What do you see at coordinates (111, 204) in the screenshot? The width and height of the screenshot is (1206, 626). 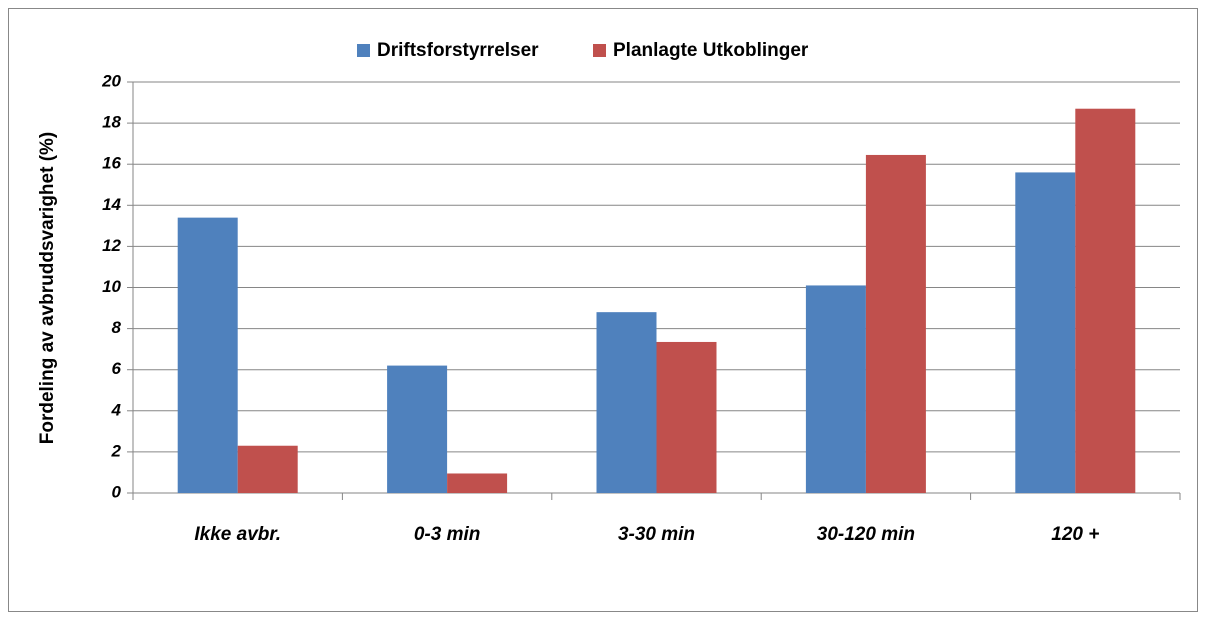 I see `y-tick-label: 14` at bounding box center [111, 204].